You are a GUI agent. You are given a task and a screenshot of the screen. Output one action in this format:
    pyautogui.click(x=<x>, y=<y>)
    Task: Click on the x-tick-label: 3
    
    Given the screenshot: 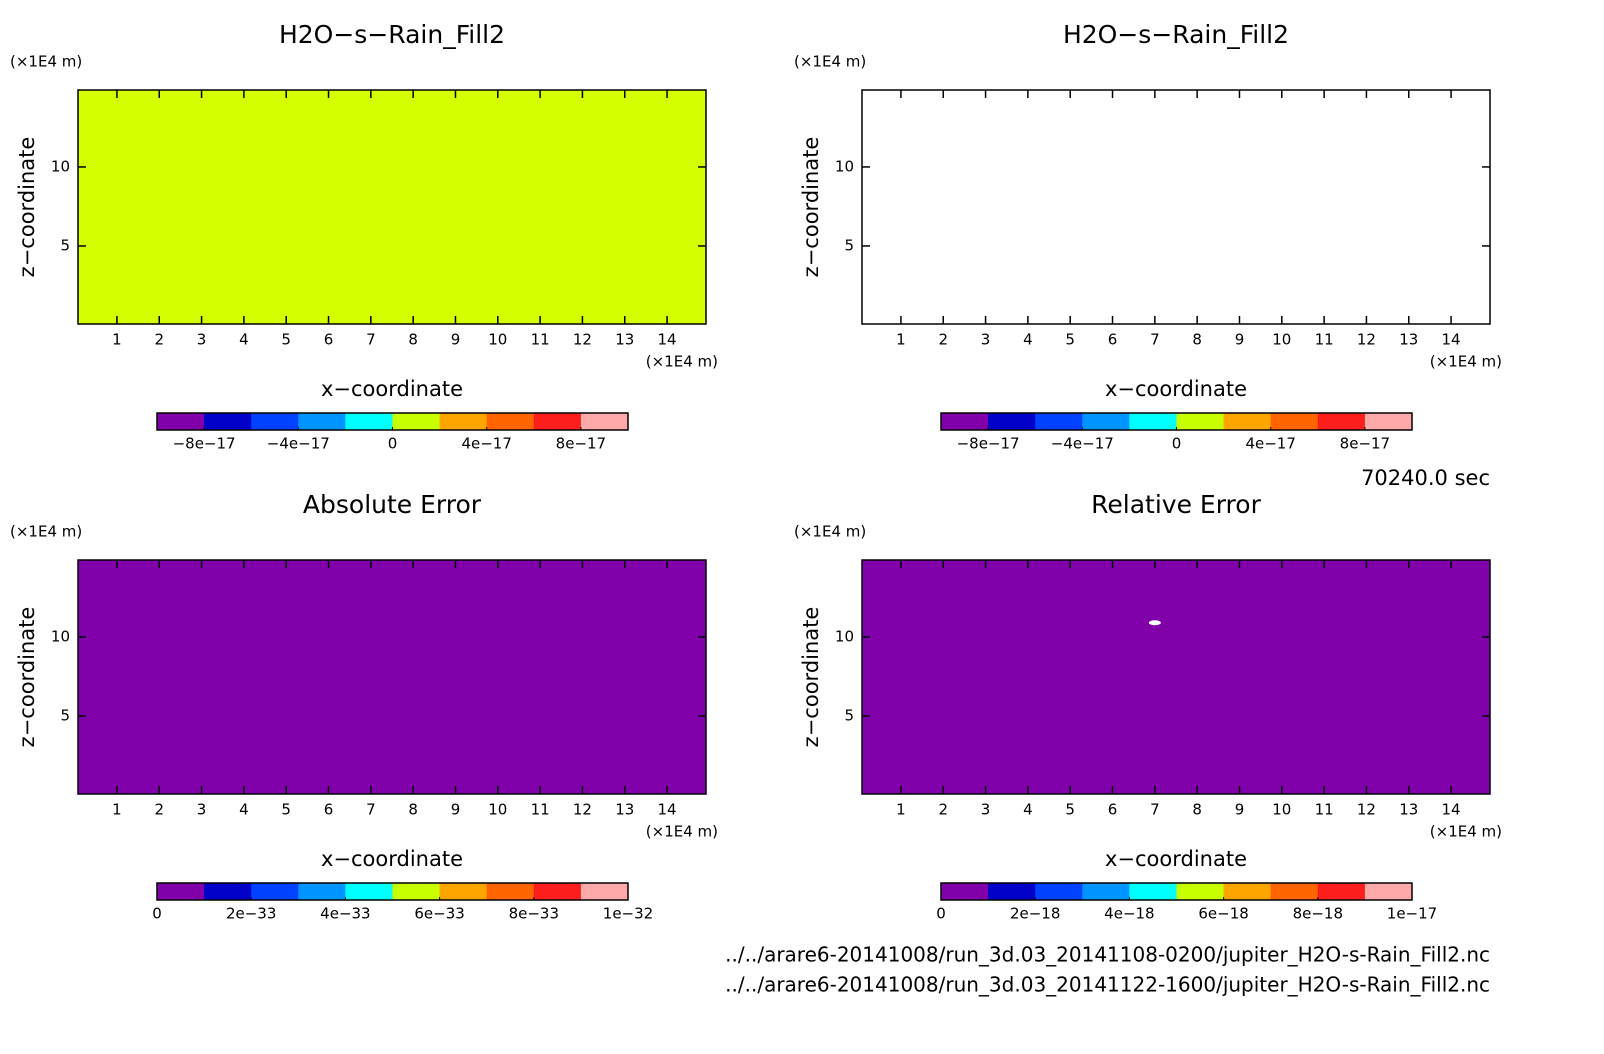 What is the action you would take?
    pyautogui.click(x=986, y=340)
    